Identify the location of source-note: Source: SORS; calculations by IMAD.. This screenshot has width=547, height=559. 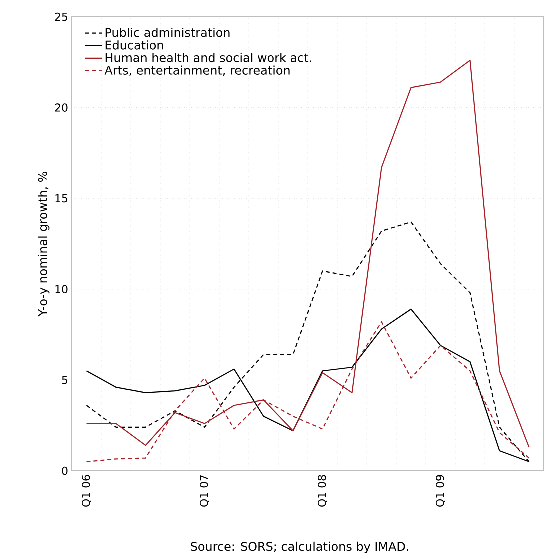
(299, 548).